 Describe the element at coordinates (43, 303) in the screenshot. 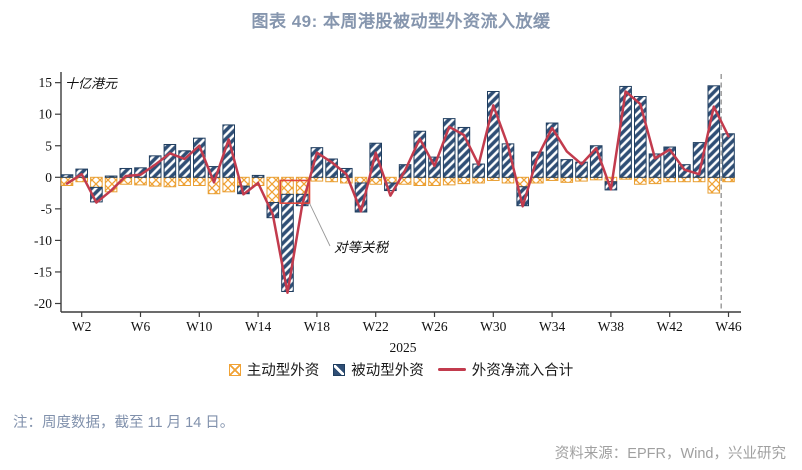

I see `y-tick-label: -20` at that location.